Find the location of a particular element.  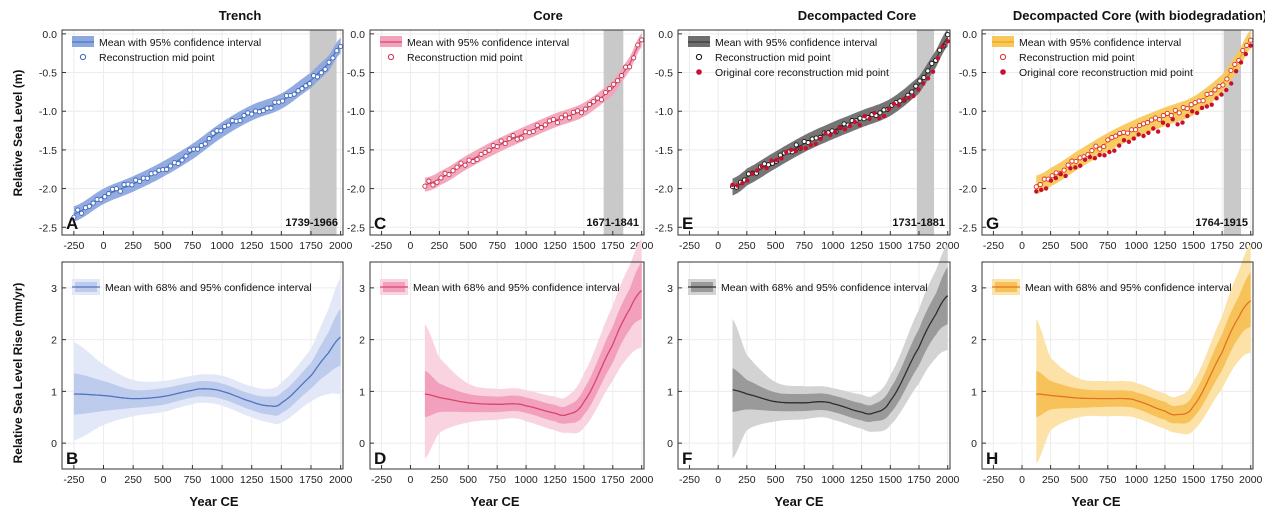

x-tick-label: 0 is located at coordinates (104, 246).